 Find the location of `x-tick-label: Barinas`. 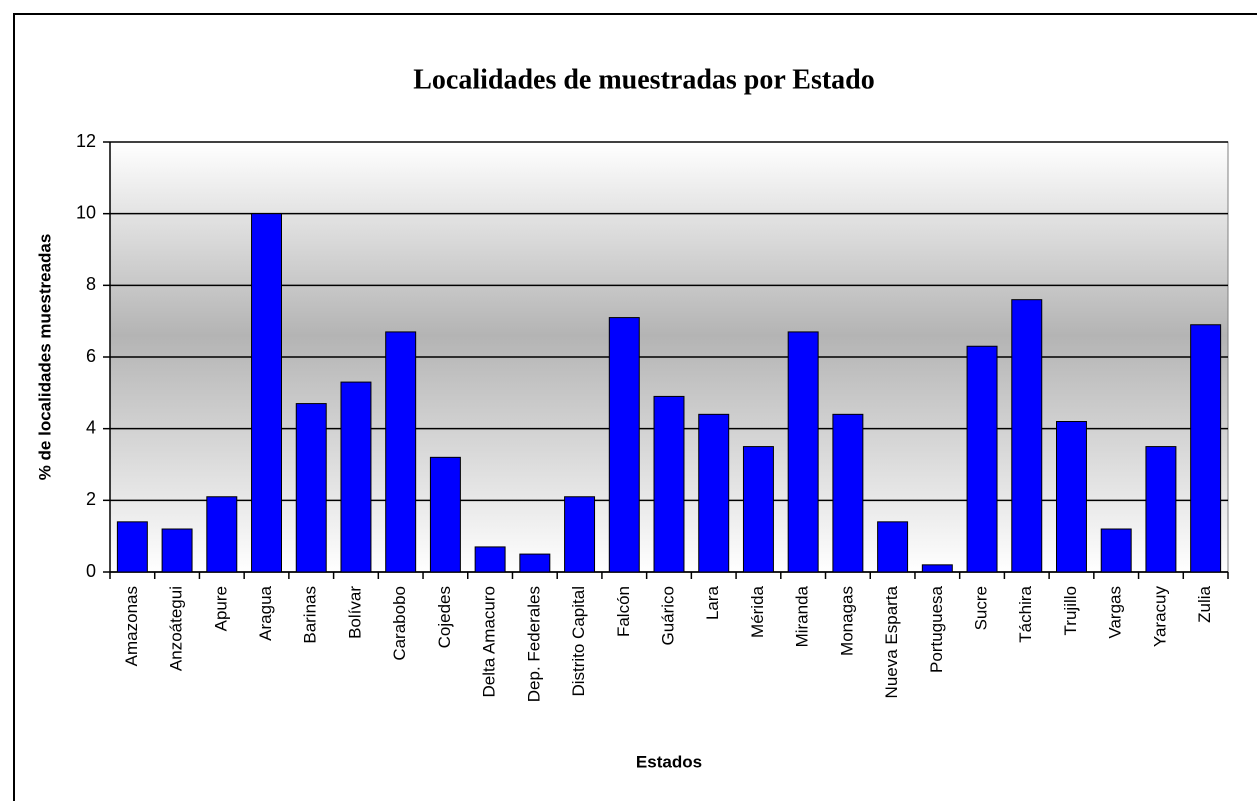

x-tick-label: Barinas is located at coordinates (310, 615).